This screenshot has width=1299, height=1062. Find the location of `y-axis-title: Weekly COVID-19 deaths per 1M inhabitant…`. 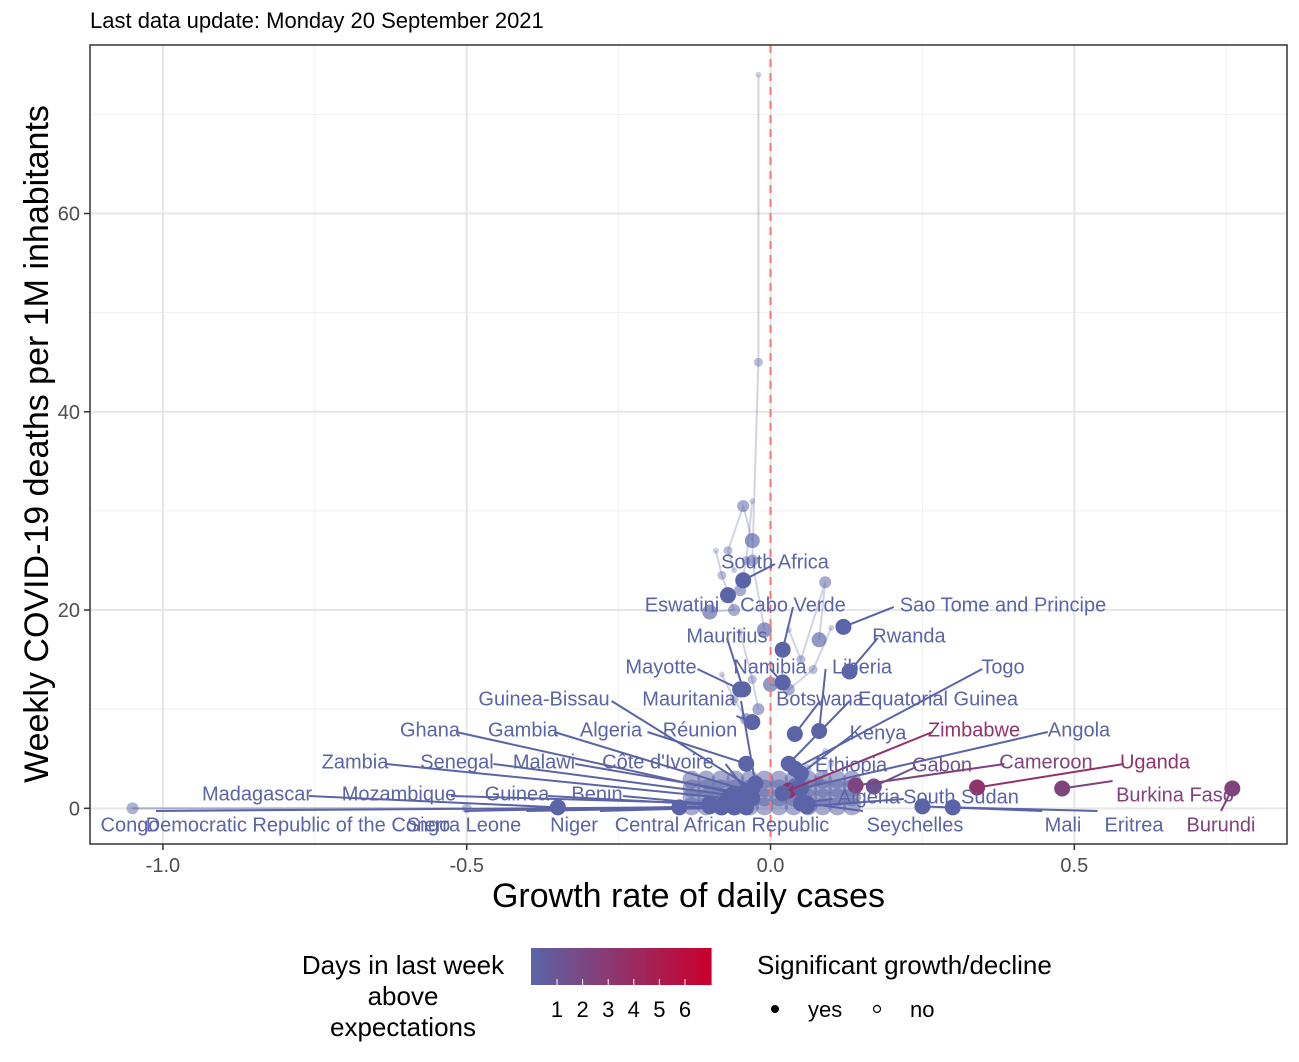

y-axis-title: Weekly COVID-19 deaths per 1M inhabitant… is located at coordinates (37, 444).